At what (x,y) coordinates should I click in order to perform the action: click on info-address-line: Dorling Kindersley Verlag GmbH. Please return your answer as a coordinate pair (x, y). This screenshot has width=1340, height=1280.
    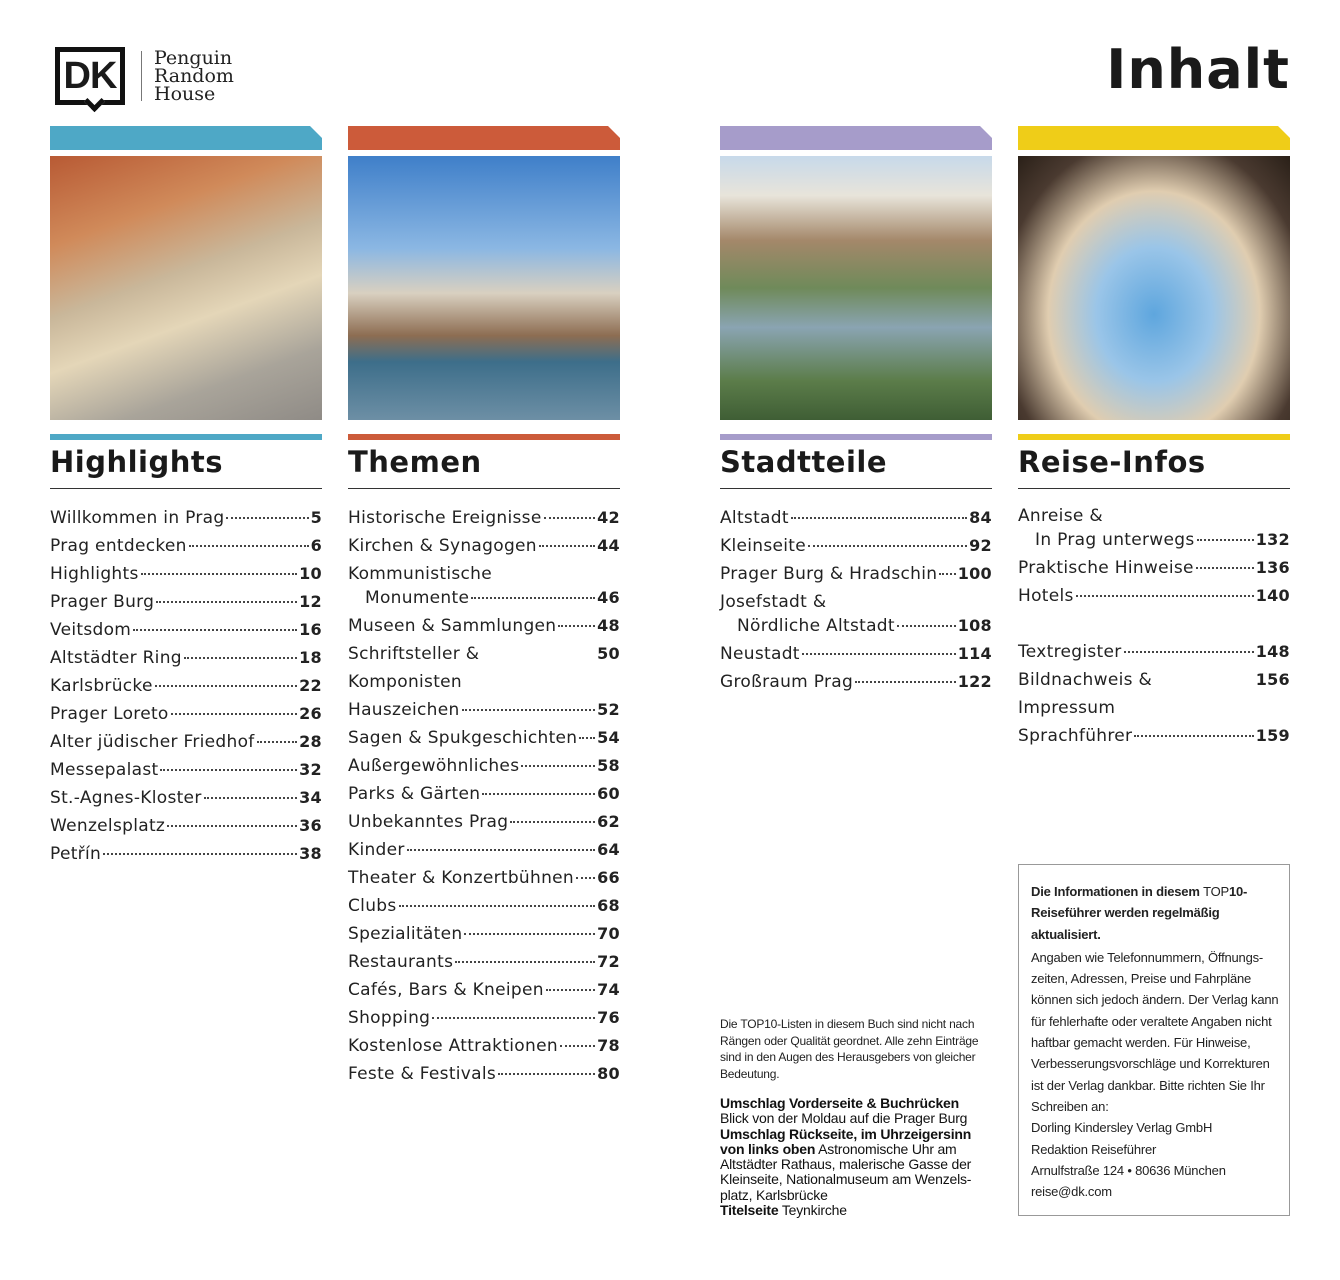
    Looking at the image, I should click on (1122, 1128).